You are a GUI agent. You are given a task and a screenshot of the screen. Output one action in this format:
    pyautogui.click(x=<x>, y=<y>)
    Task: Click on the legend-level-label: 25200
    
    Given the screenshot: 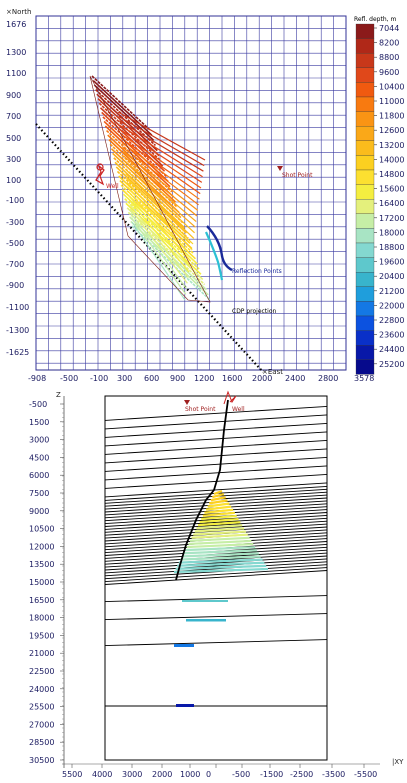 What is the action you would take?
    pyautogui.click(x=391, y=364)
    